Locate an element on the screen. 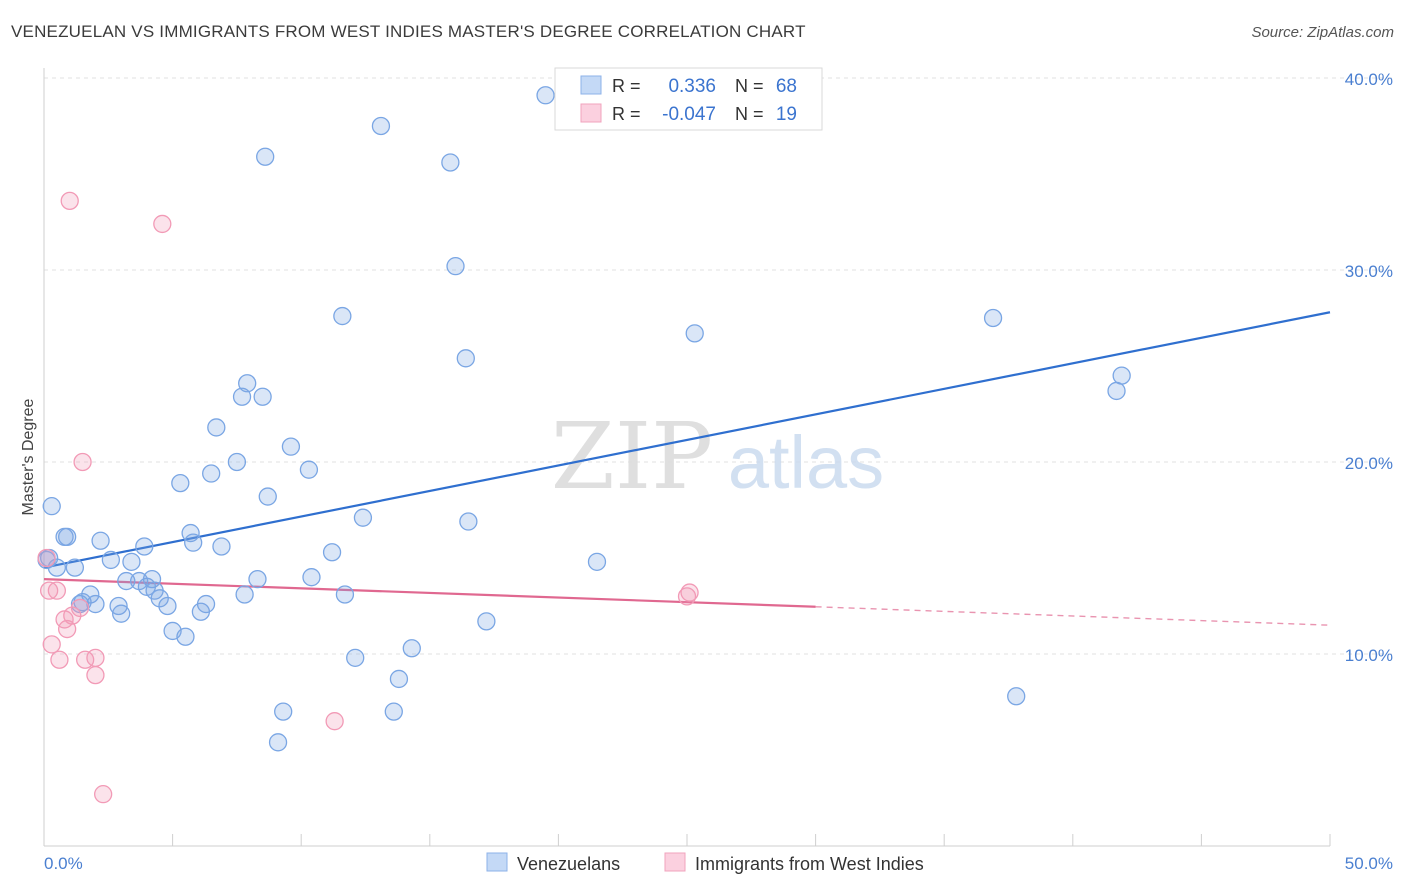  y-tick-label-30: 30.0% is located at coordinates (1369, 271).